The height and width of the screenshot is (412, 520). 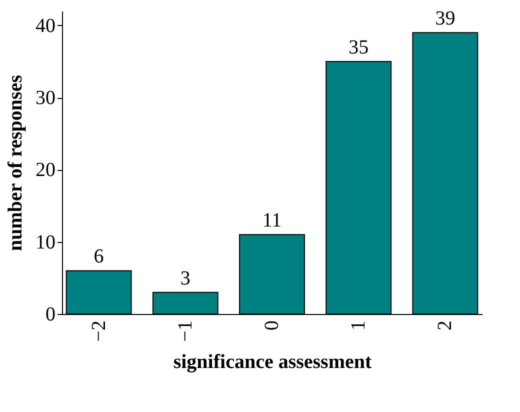 I want to click on y-tick-label: 40, so click(x=46, y=25).